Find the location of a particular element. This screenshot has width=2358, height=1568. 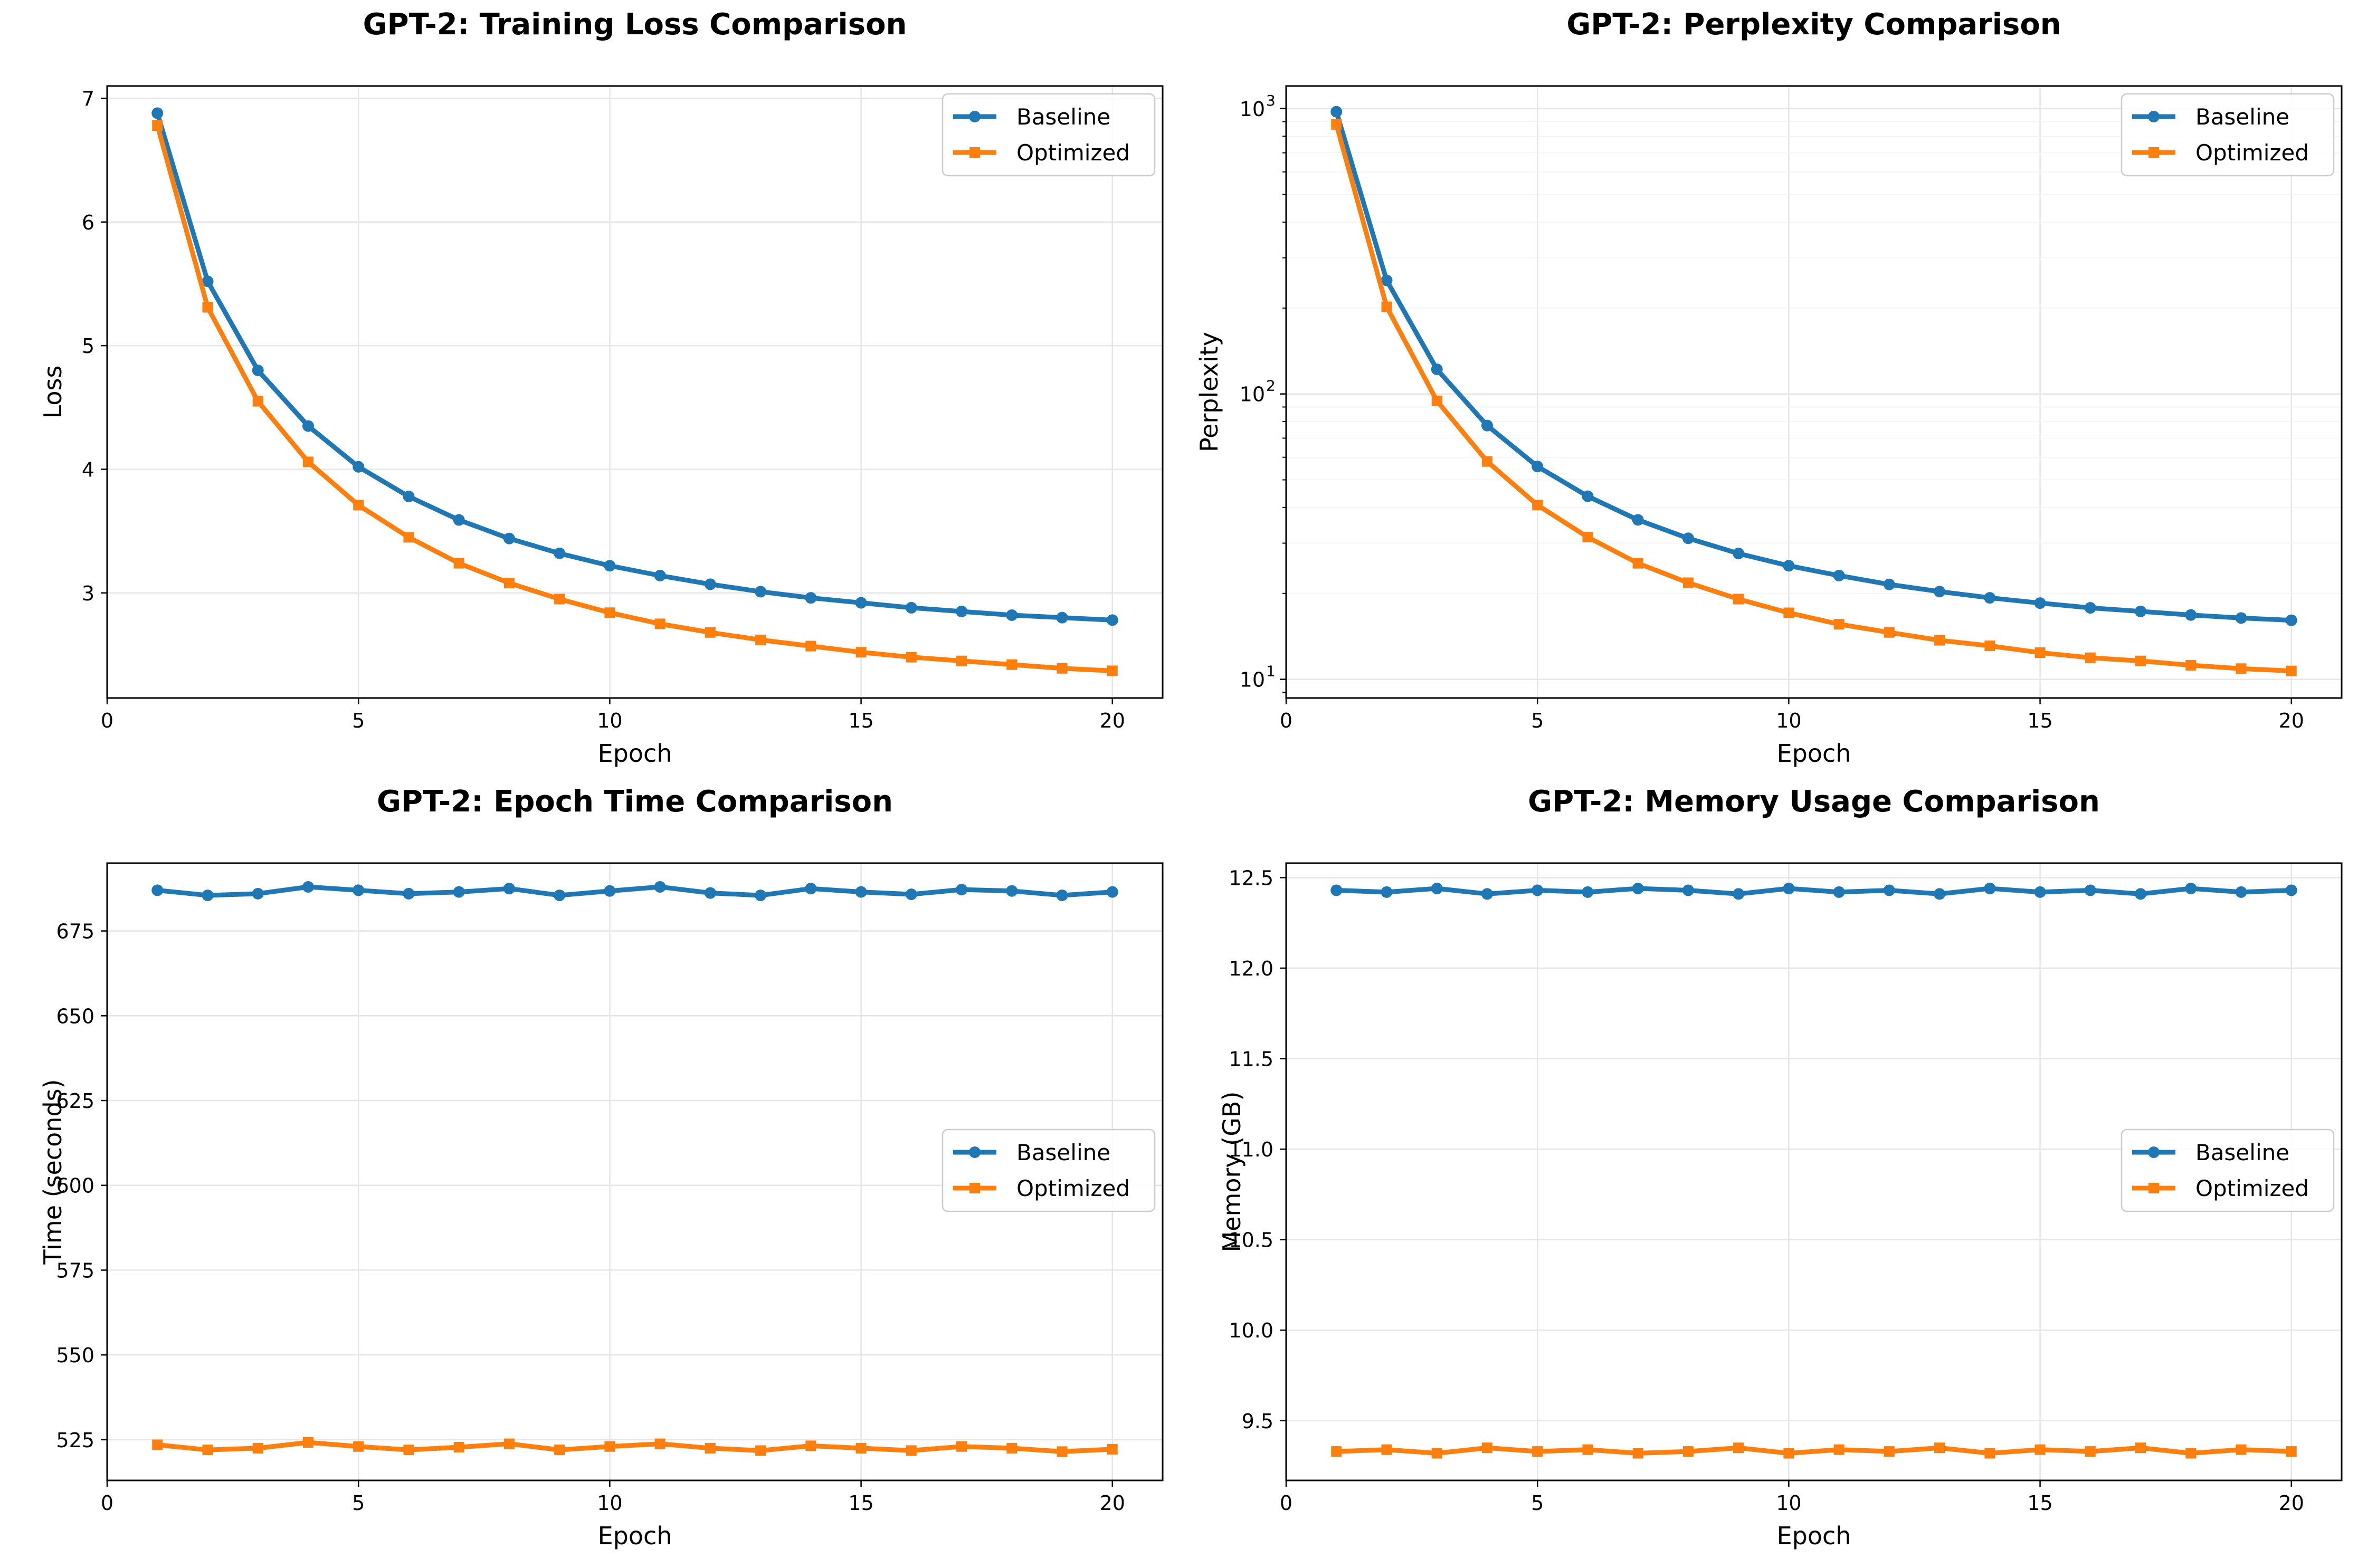

y-tick-label: 6 is located at coordinates (88, 222).